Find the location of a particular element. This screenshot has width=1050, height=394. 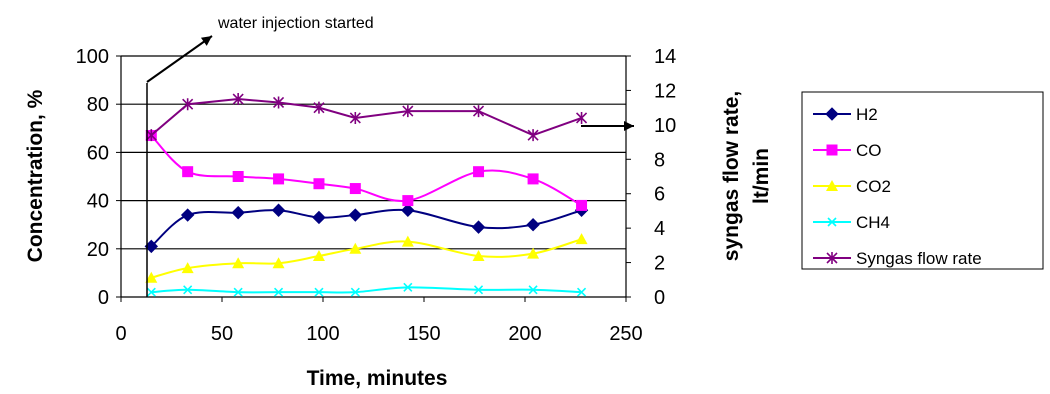

y-tick-label: 80 is located at coordinates (98, 105).